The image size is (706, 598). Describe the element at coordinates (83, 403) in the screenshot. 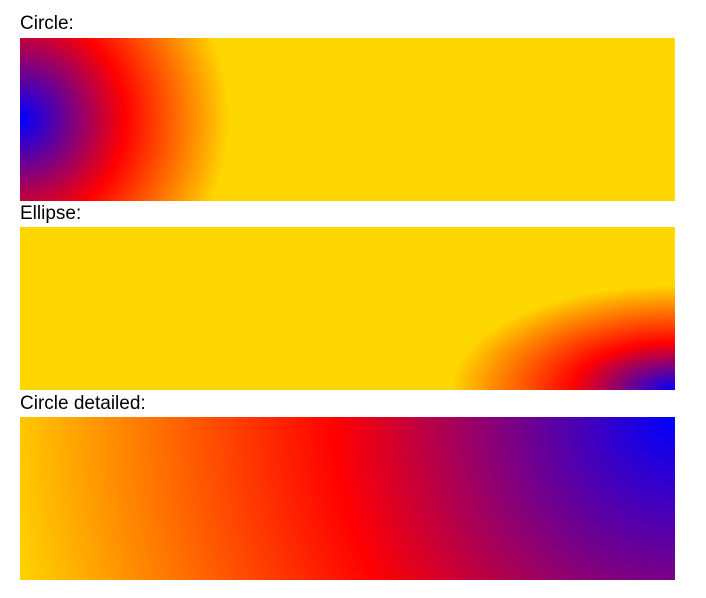

I see `circle-detailed-label: Circle detailed:` at that location.